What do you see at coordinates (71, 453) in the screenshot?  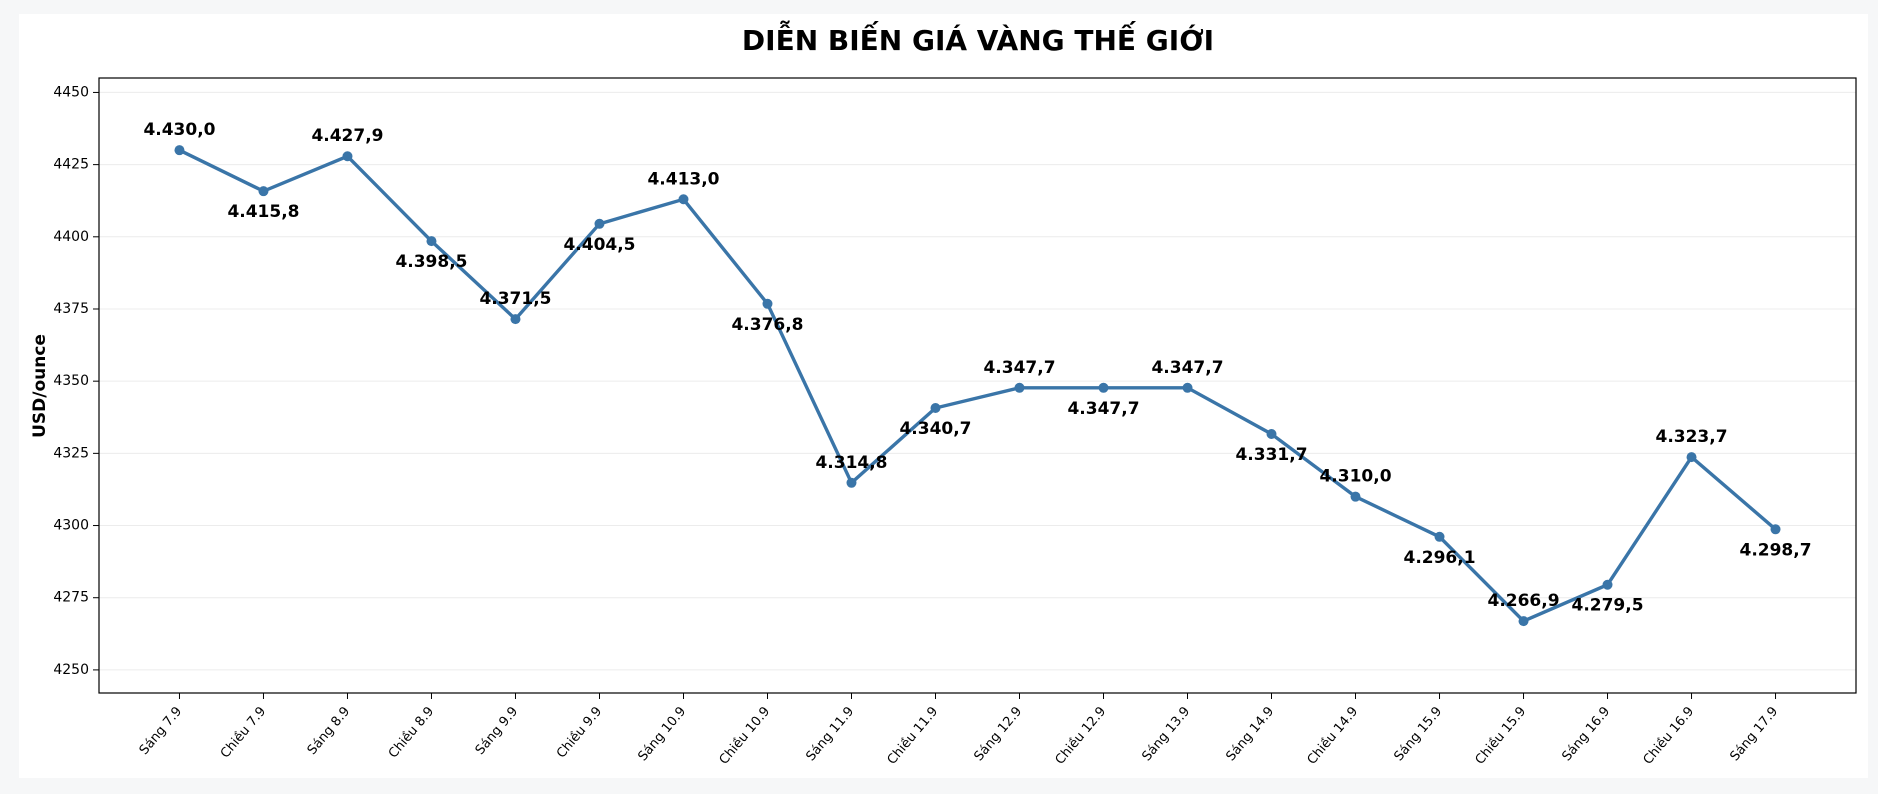 I see `y-tick-label: 4325` at bounding box center [71, 453].